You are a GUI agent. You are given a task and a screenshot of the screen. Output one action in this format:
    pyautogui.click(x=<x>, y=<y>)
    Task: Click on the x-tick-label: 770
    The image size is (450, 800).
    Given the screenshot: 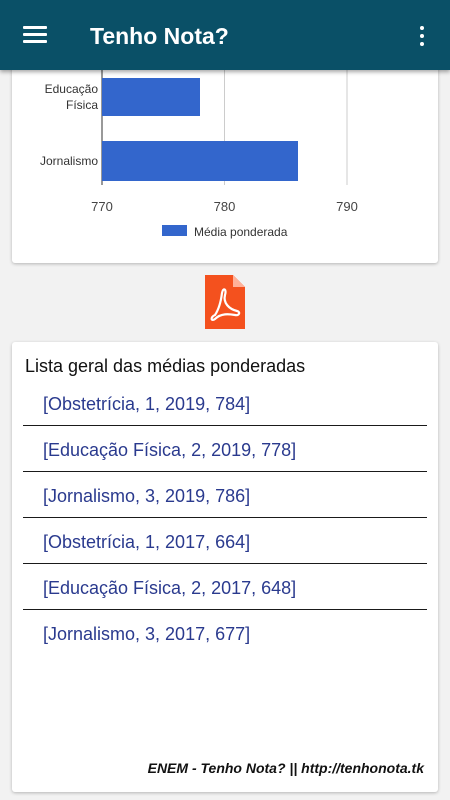 What is the action you would take?
    pyautogui.click(x=102, y=206)
    